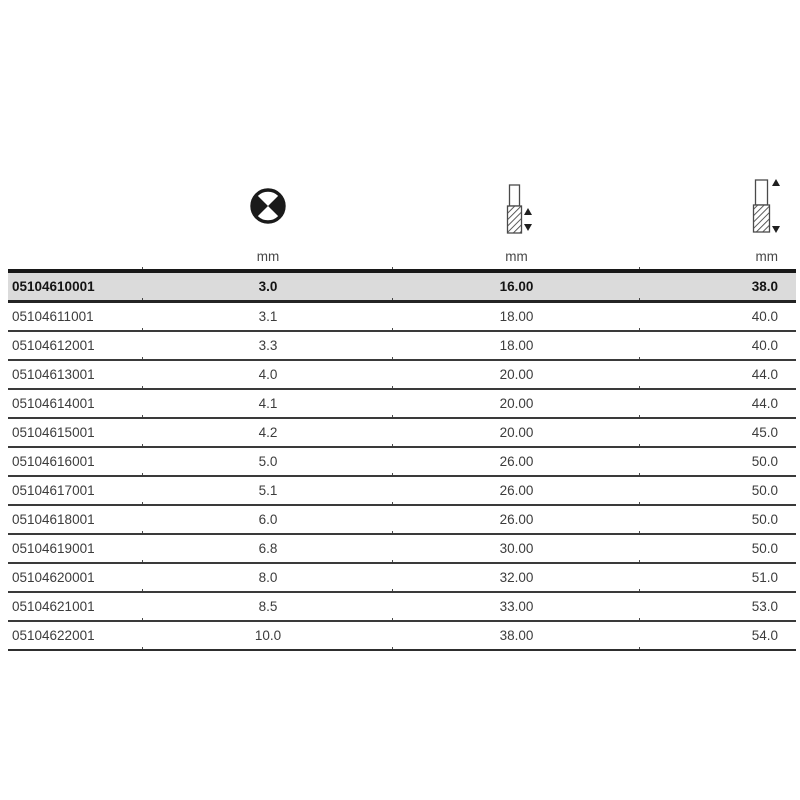  I want to click on diameter-value-cell: 5.0, so click(268, 462).